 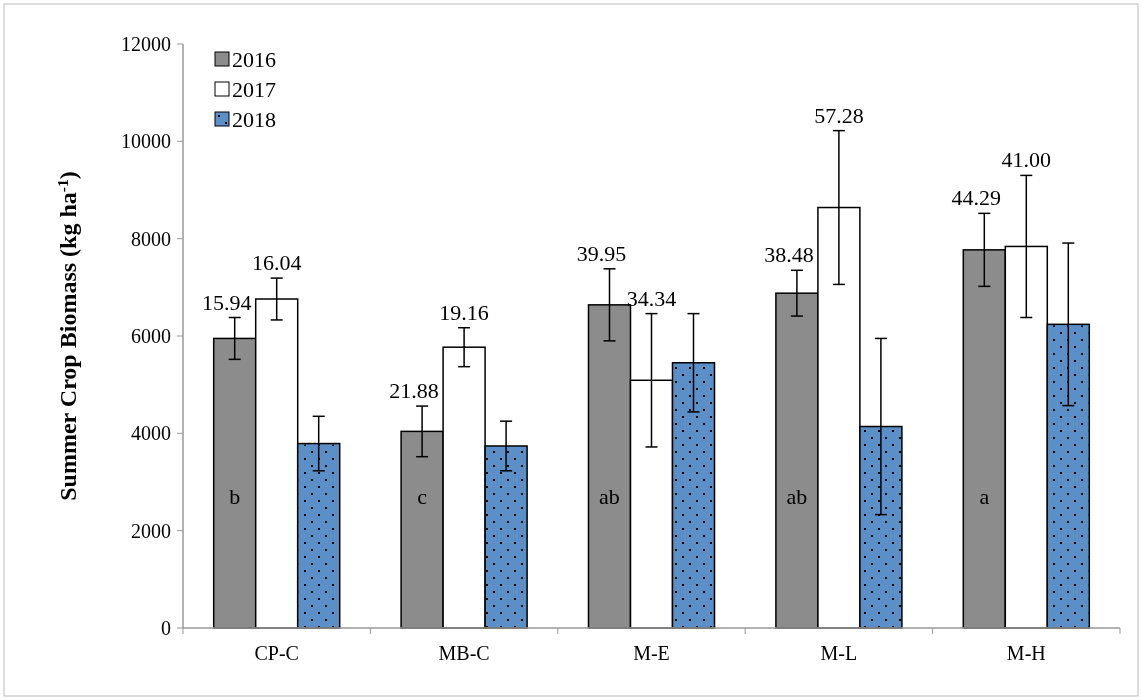 I want to click on legend-label: 2018, so click(x=254, y=119).